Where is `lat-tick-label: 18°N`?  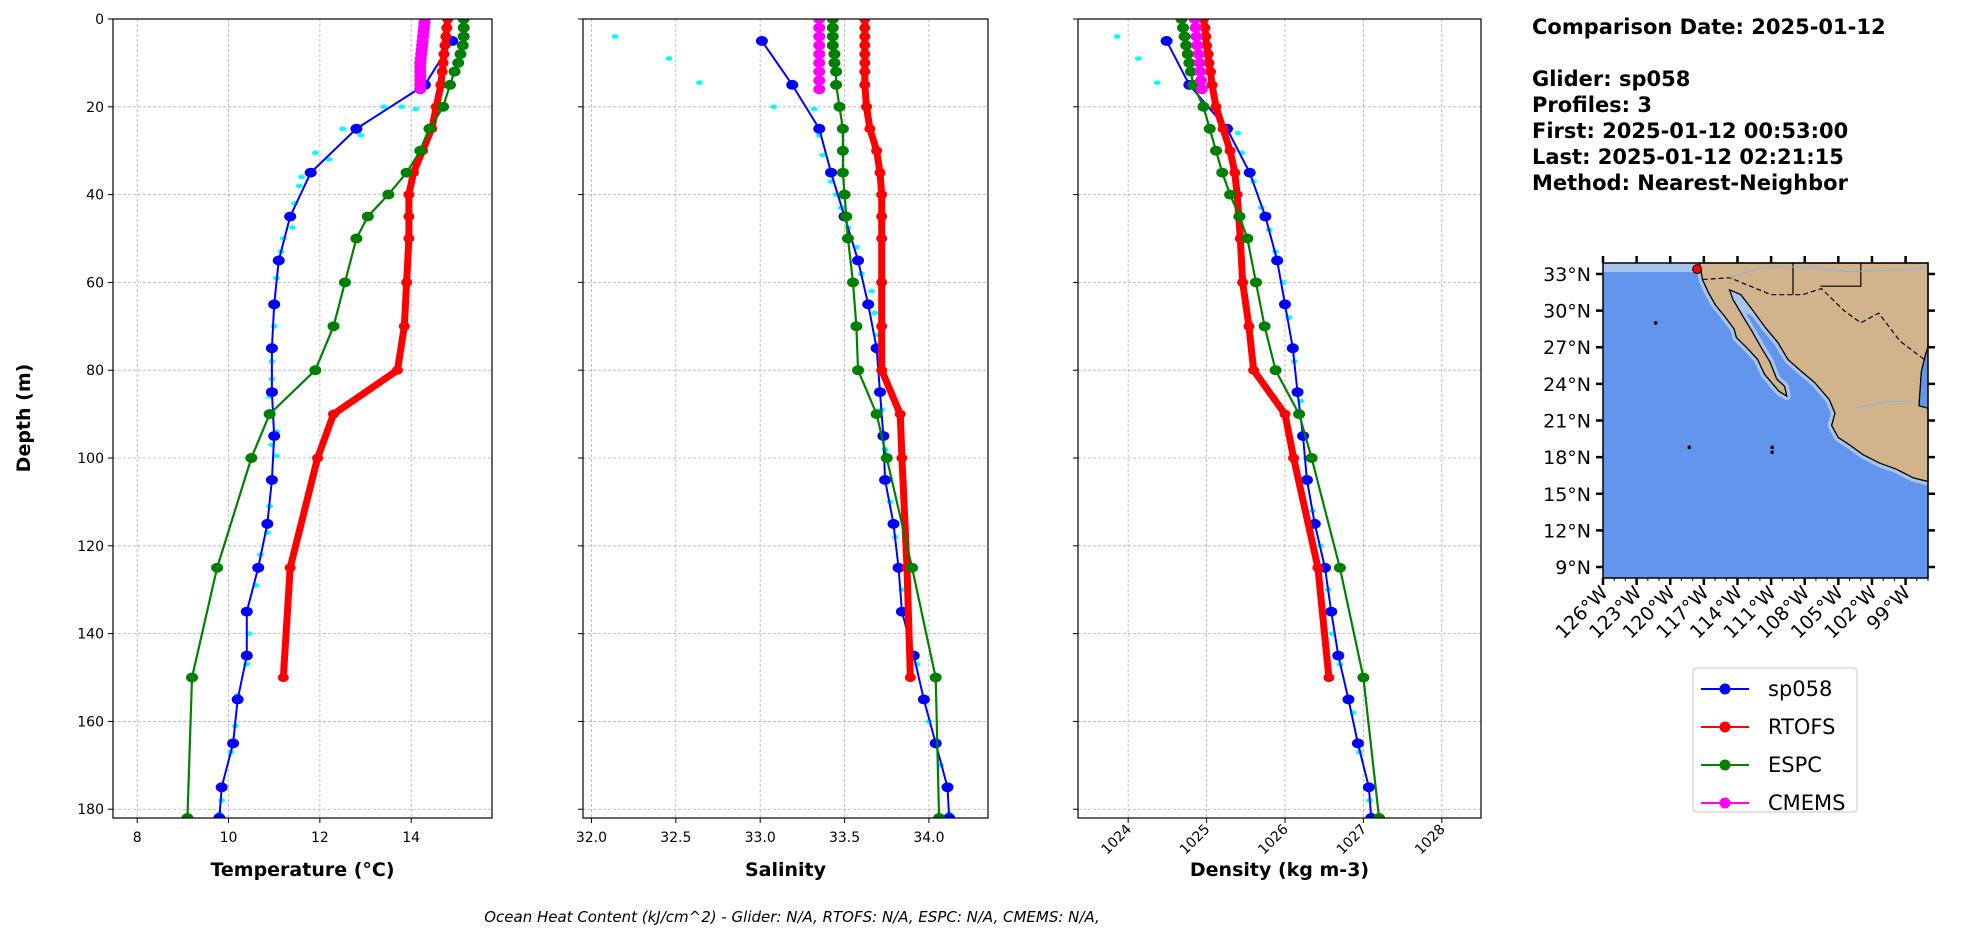
lat-tick-label: 18°N is located at coordinates (1567, 458).